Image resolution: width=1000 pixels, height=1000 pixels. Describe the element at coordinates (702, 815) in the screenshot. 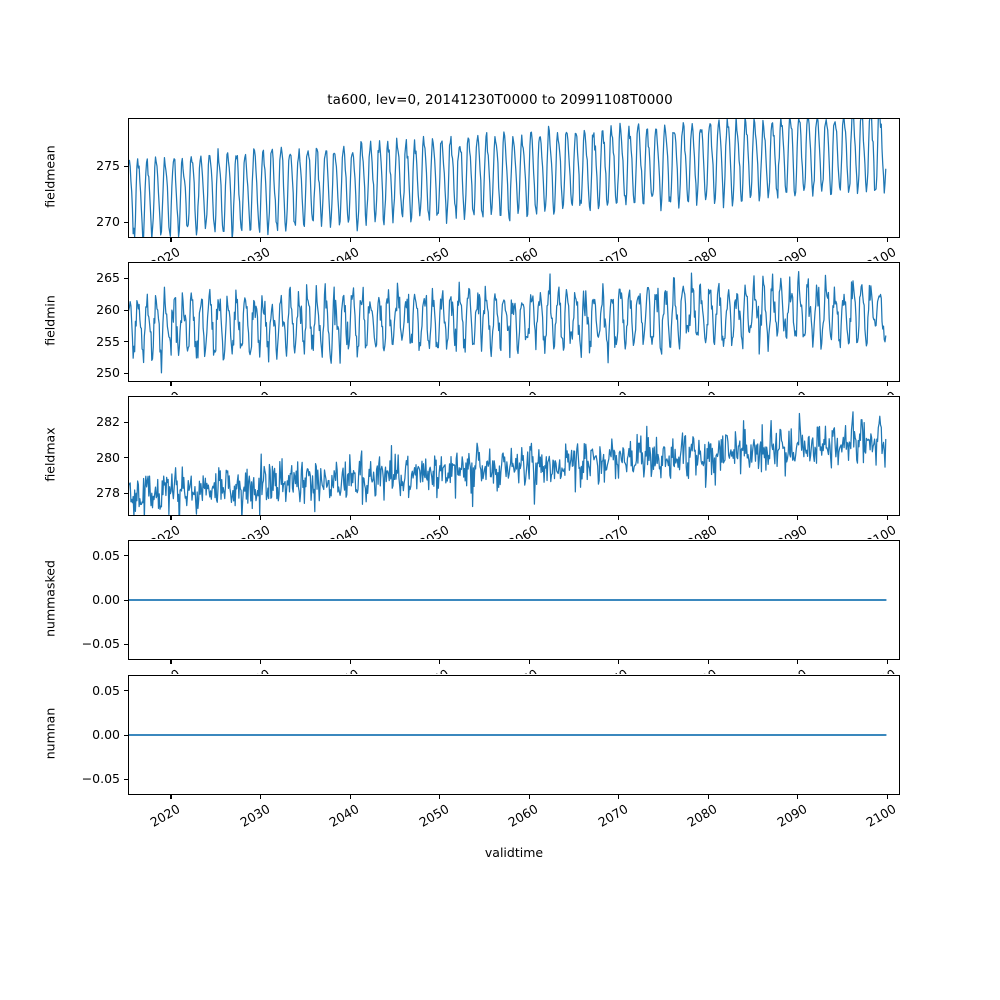

I see `x-tick-label: 2080` at that location.